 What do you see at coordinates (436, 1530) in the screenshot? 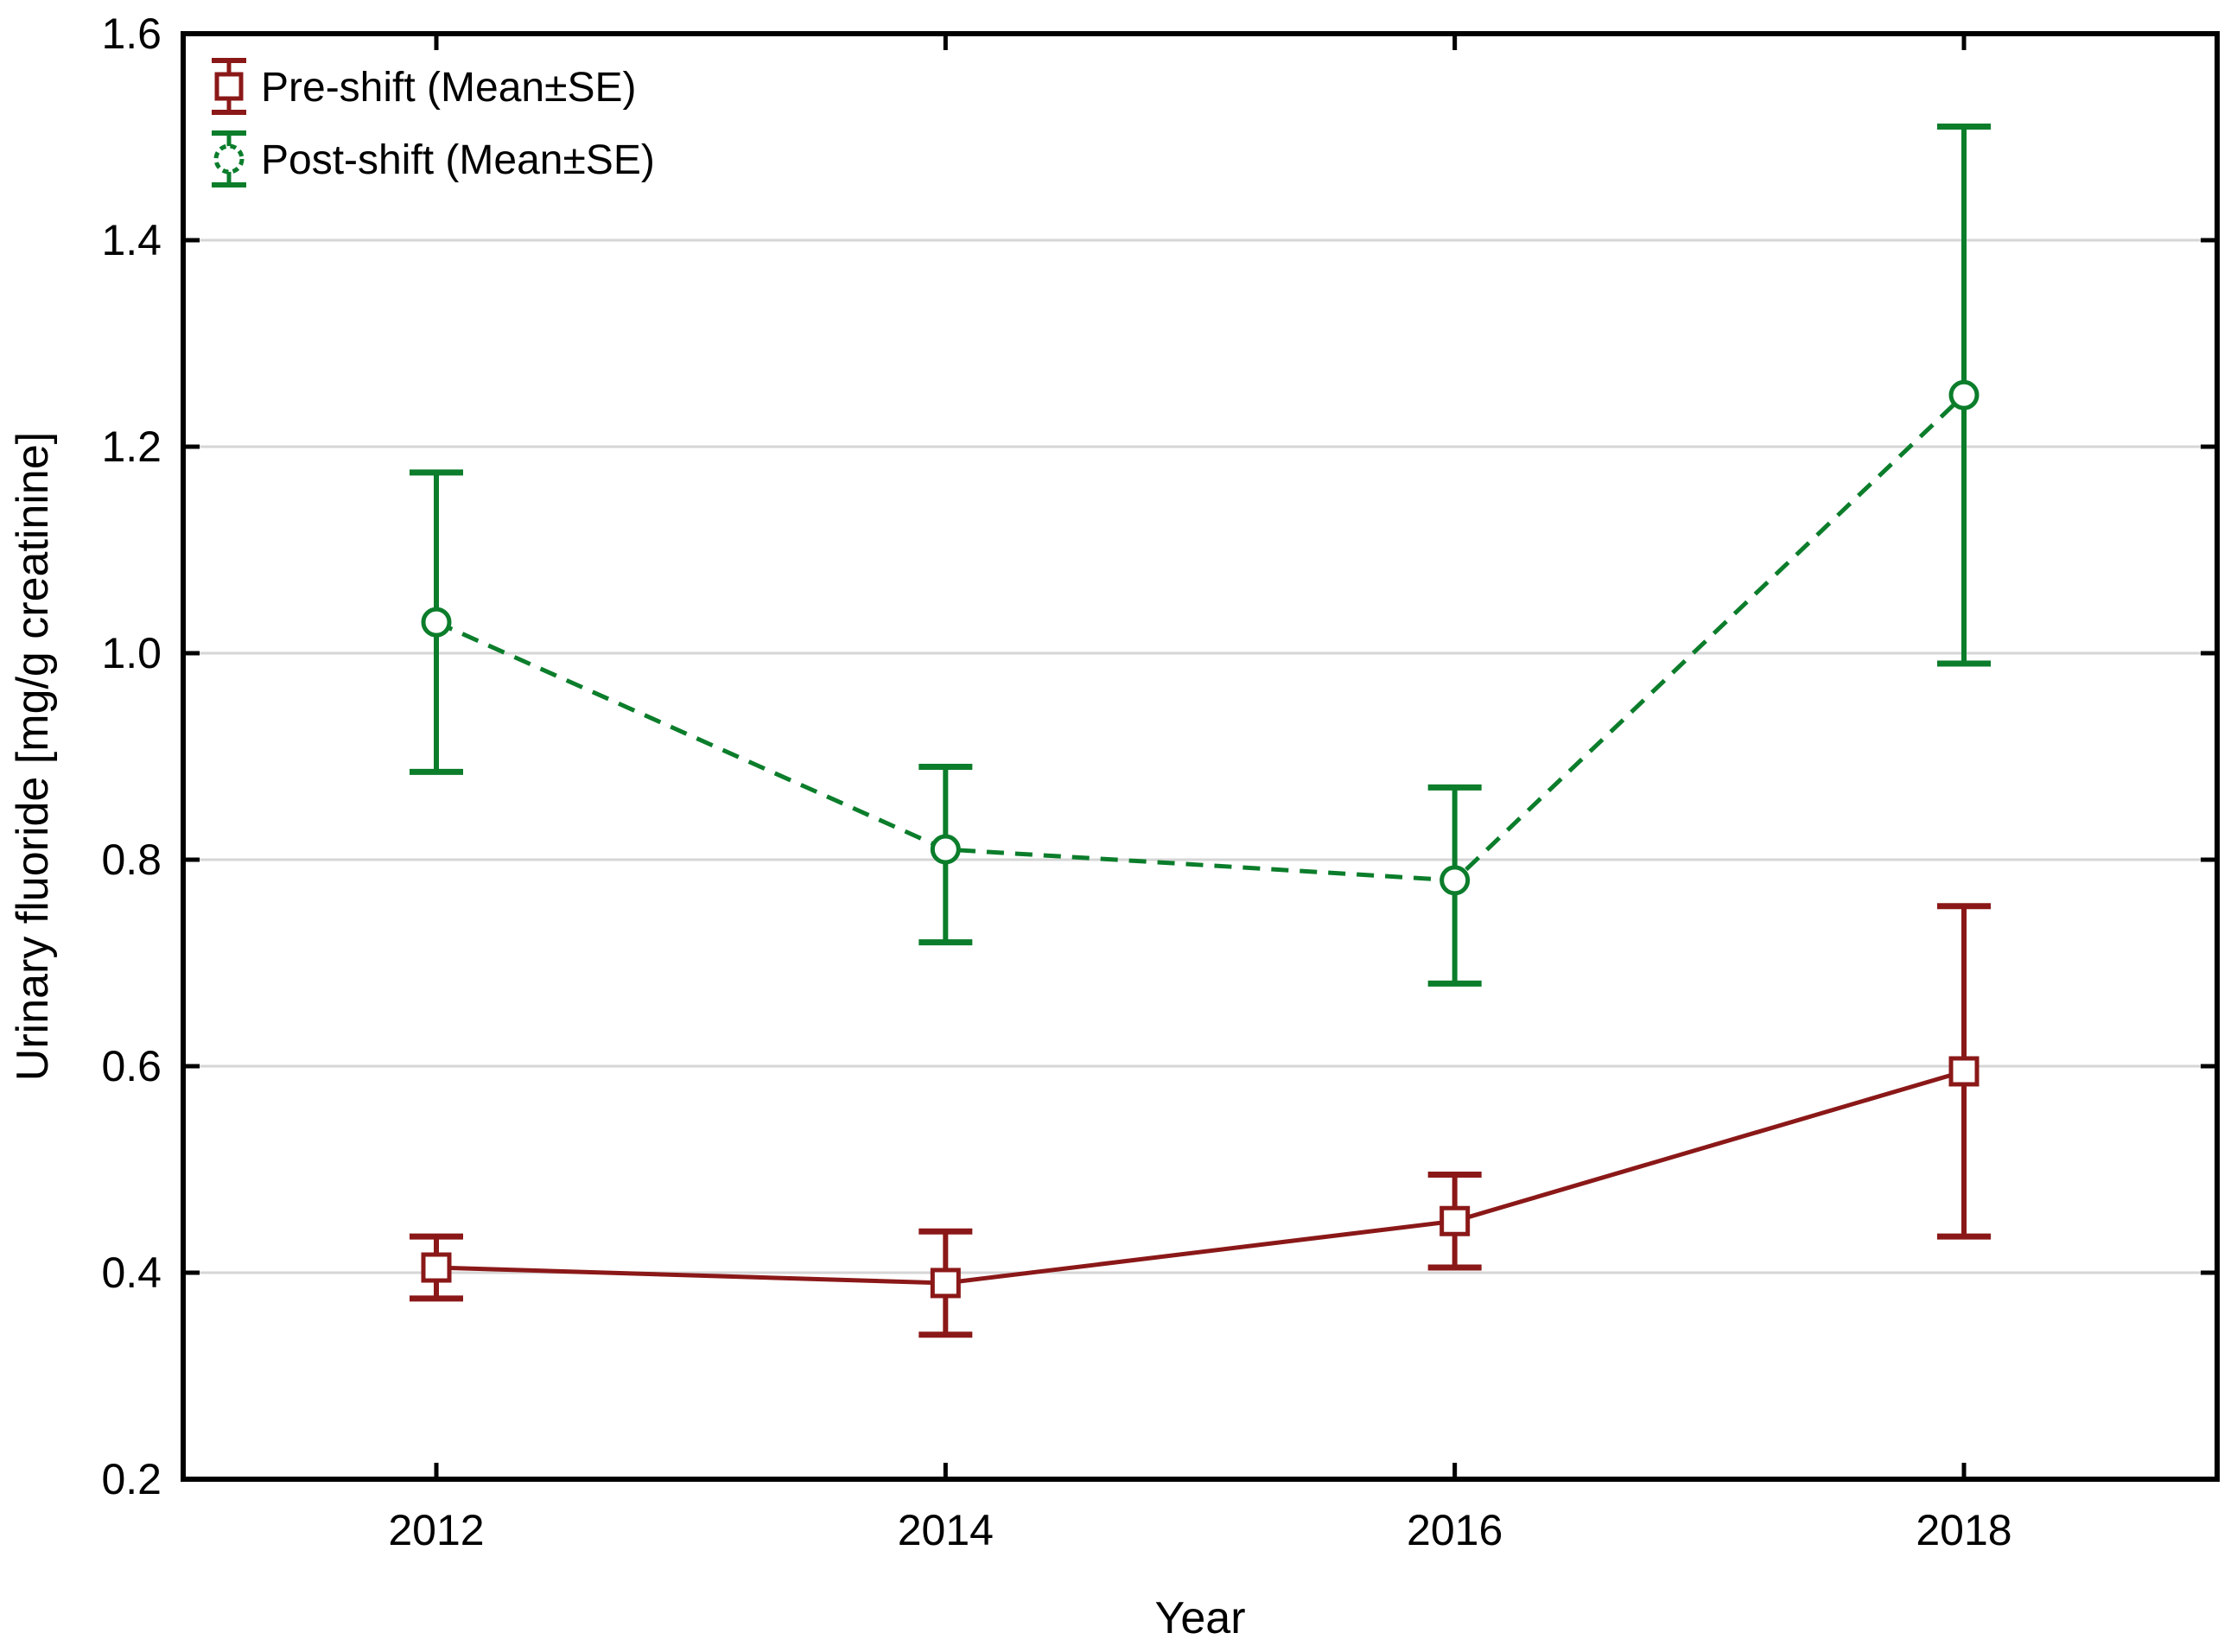
I see `x-tick-label: 2012` at bounding box center [436, 1530].